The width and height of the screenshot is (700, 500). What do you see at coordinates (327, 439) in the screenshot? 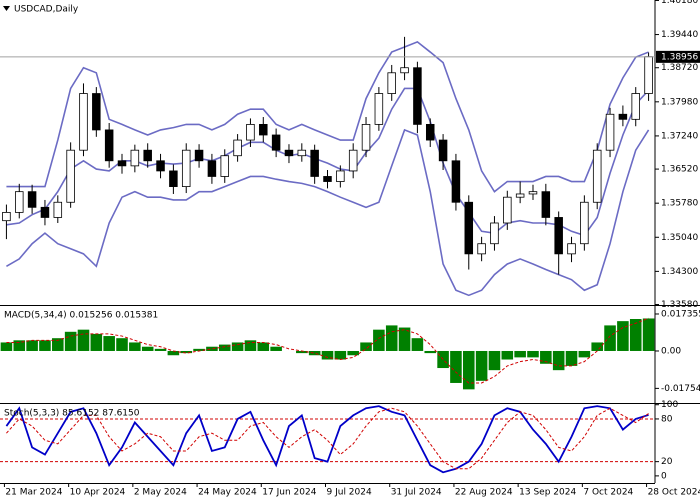
I see `stoch-line` at bounding box center [327, 439].